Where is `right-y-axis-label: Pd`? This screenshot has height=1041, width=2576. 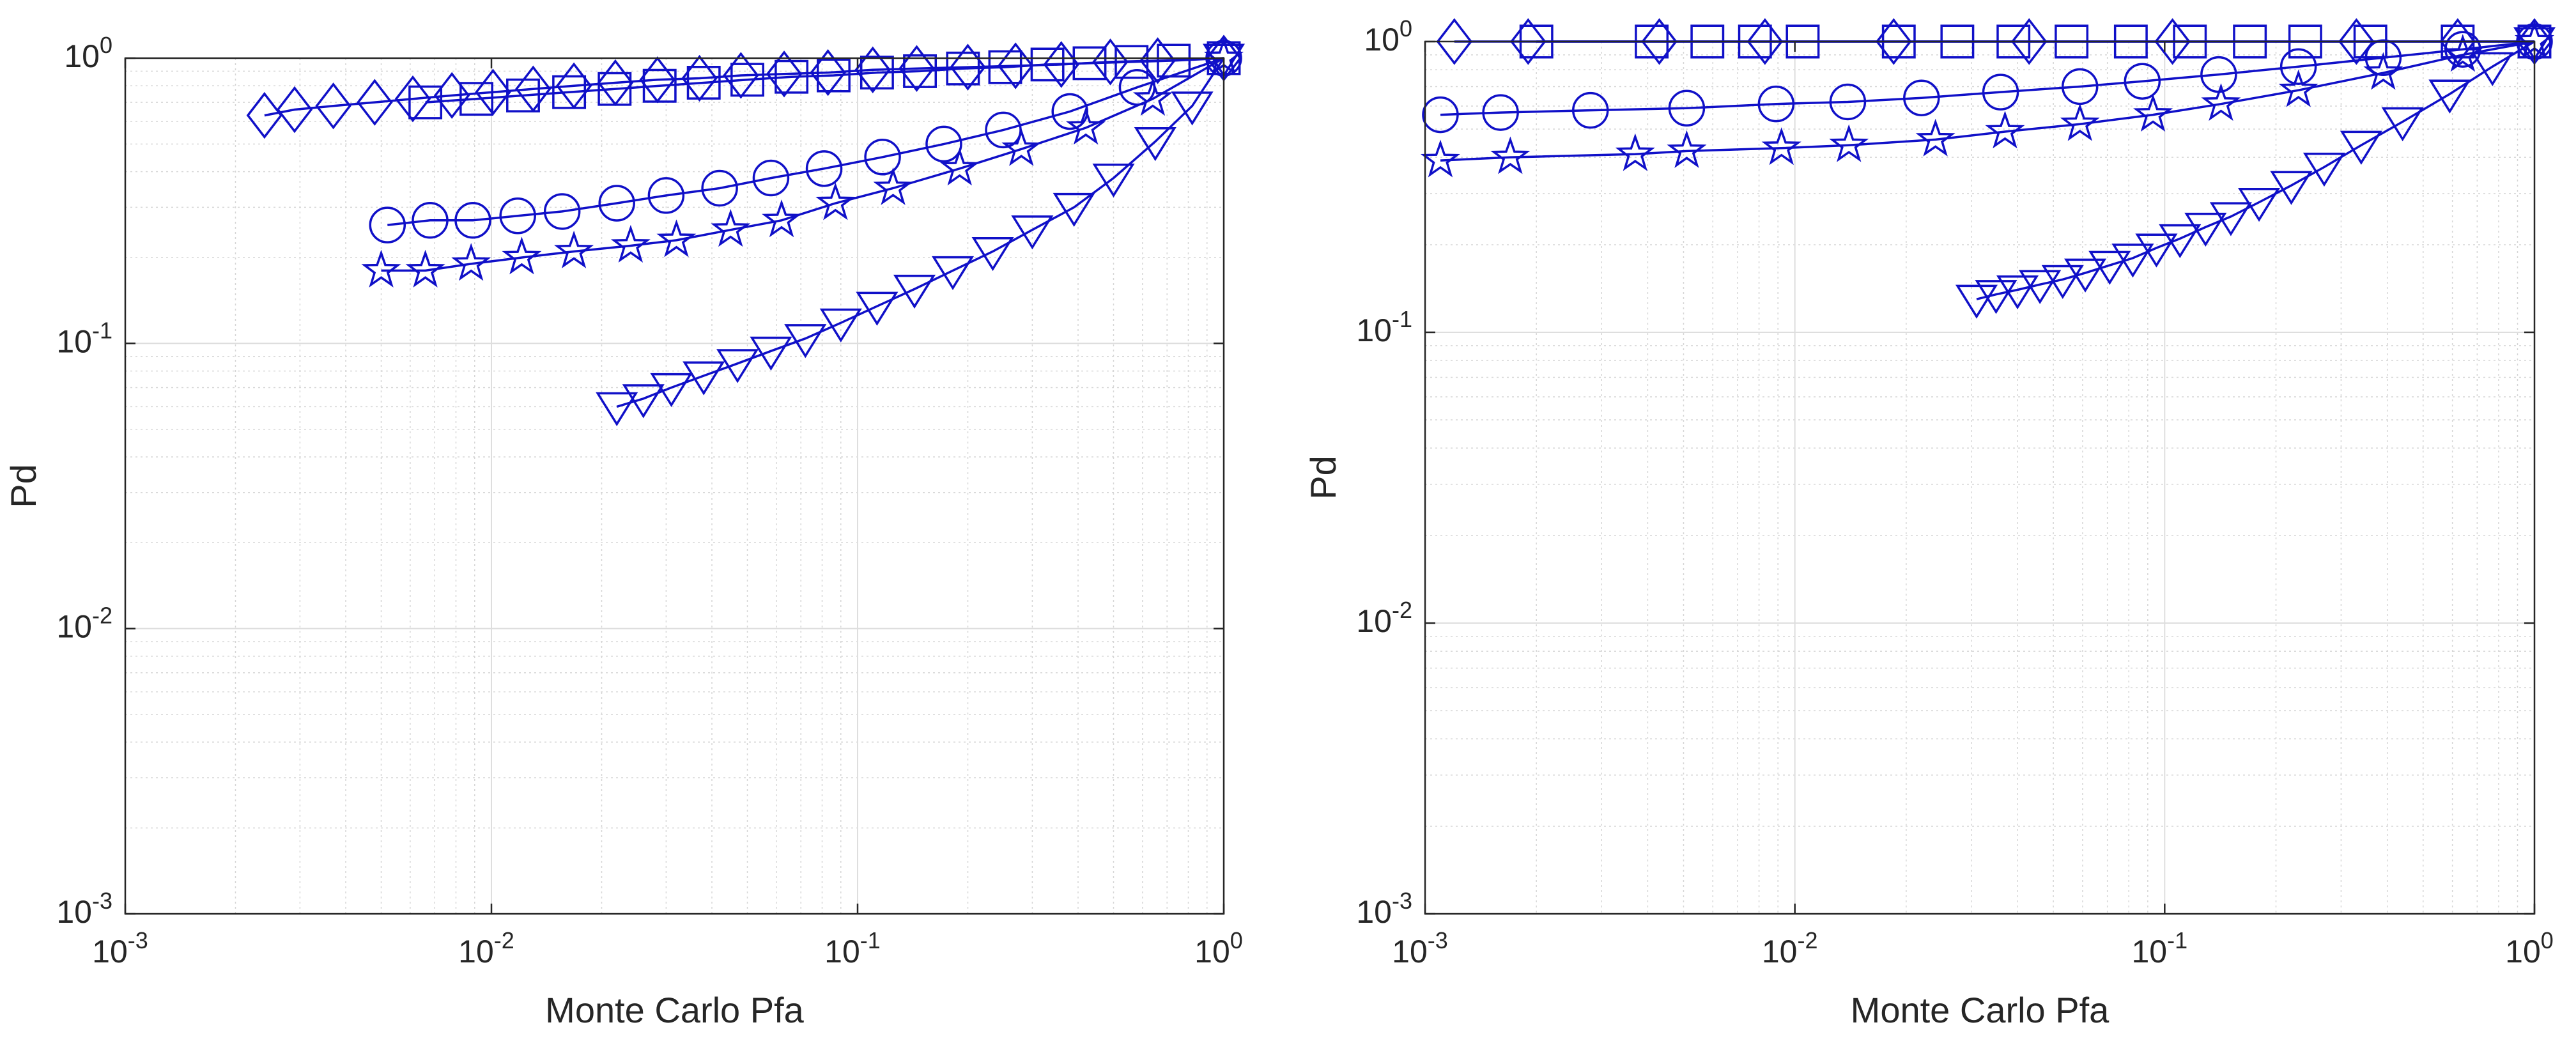 right-y-axis-label: Pd is located at coordinates (1323, 478).